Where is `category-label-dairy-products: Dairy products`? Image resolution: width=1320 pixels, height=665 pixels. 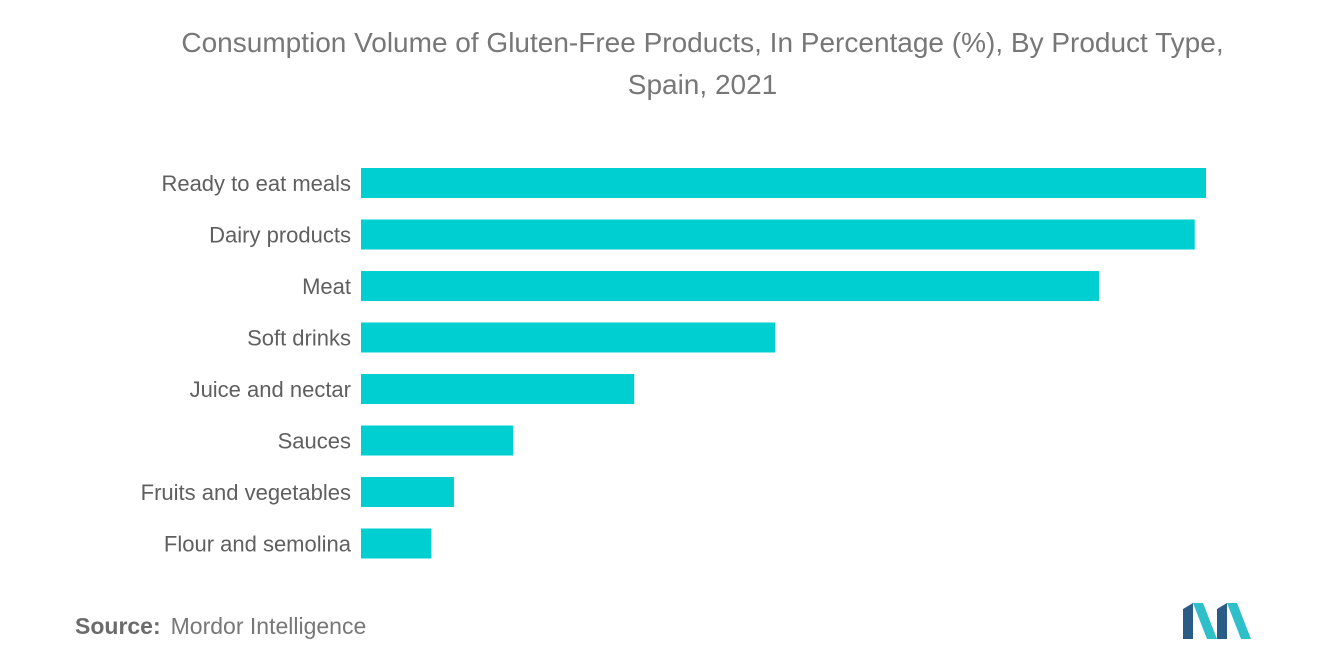 category-label-dairy-products: Dairy products is located at coordinates (280, 235).